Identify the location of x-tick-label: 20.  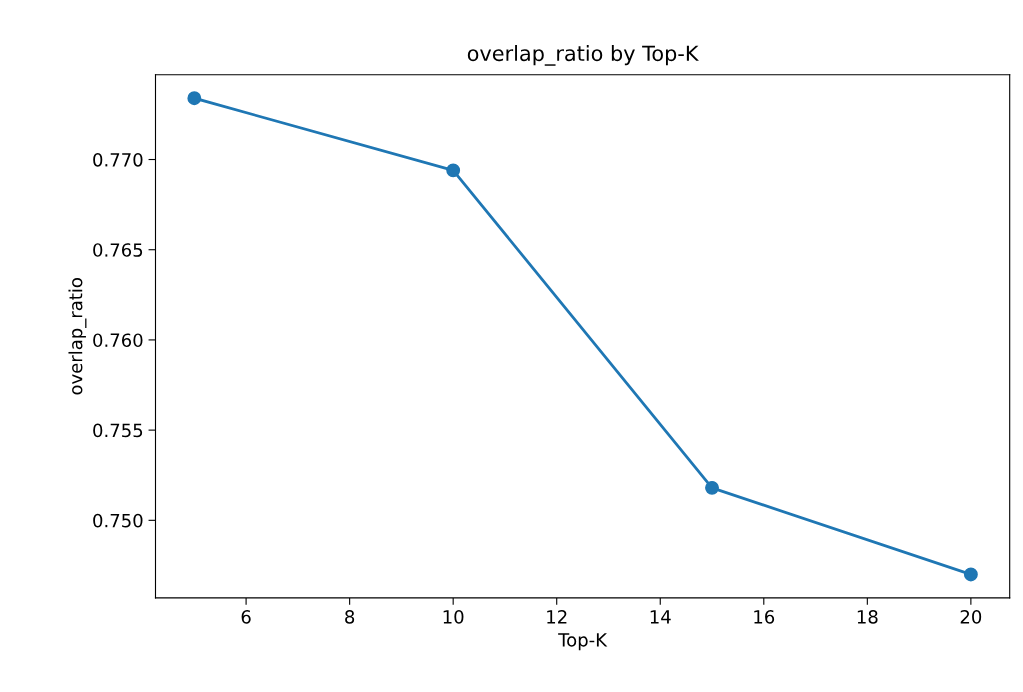
(971, 617).